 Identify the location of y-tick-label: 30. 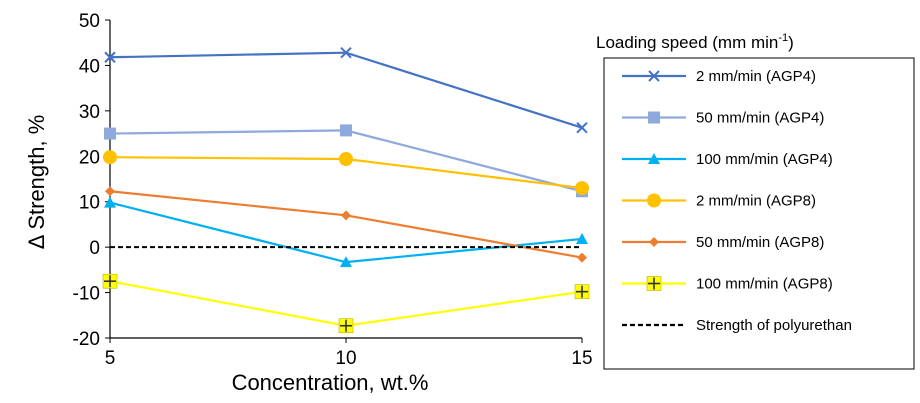
(89, 112).